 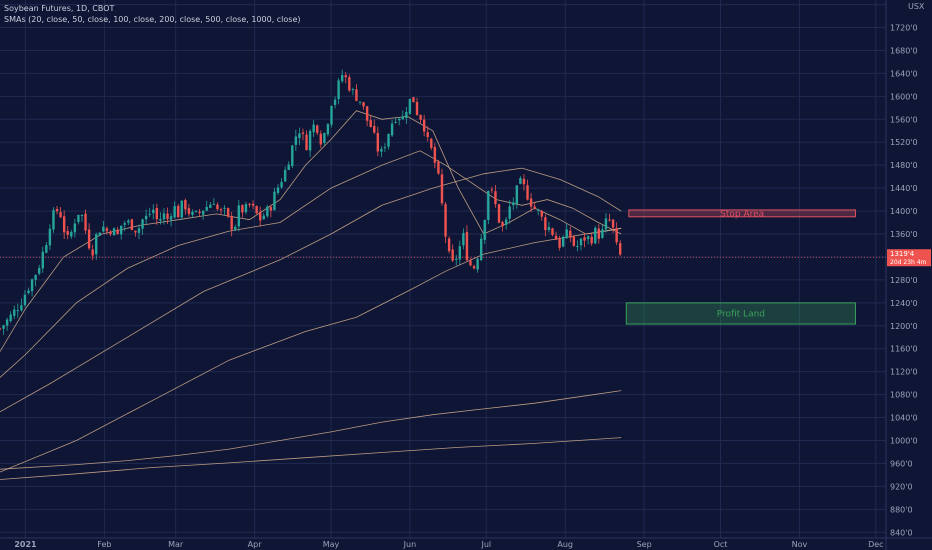 I want to click on date-tick-label: Sep, so click(x=644, y=544).